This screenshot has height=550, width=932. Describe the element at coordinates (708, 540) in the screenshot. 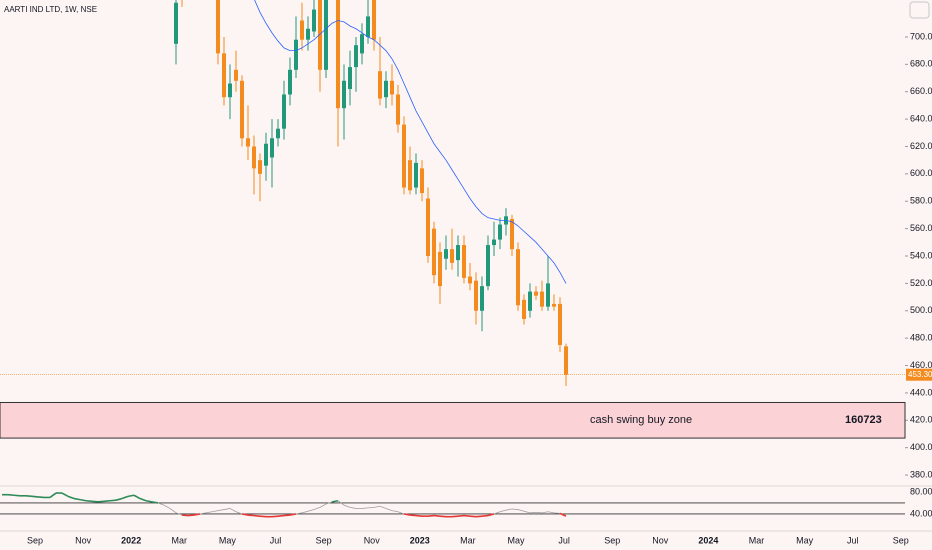

I see `x-tick-label: 2024` at that location.